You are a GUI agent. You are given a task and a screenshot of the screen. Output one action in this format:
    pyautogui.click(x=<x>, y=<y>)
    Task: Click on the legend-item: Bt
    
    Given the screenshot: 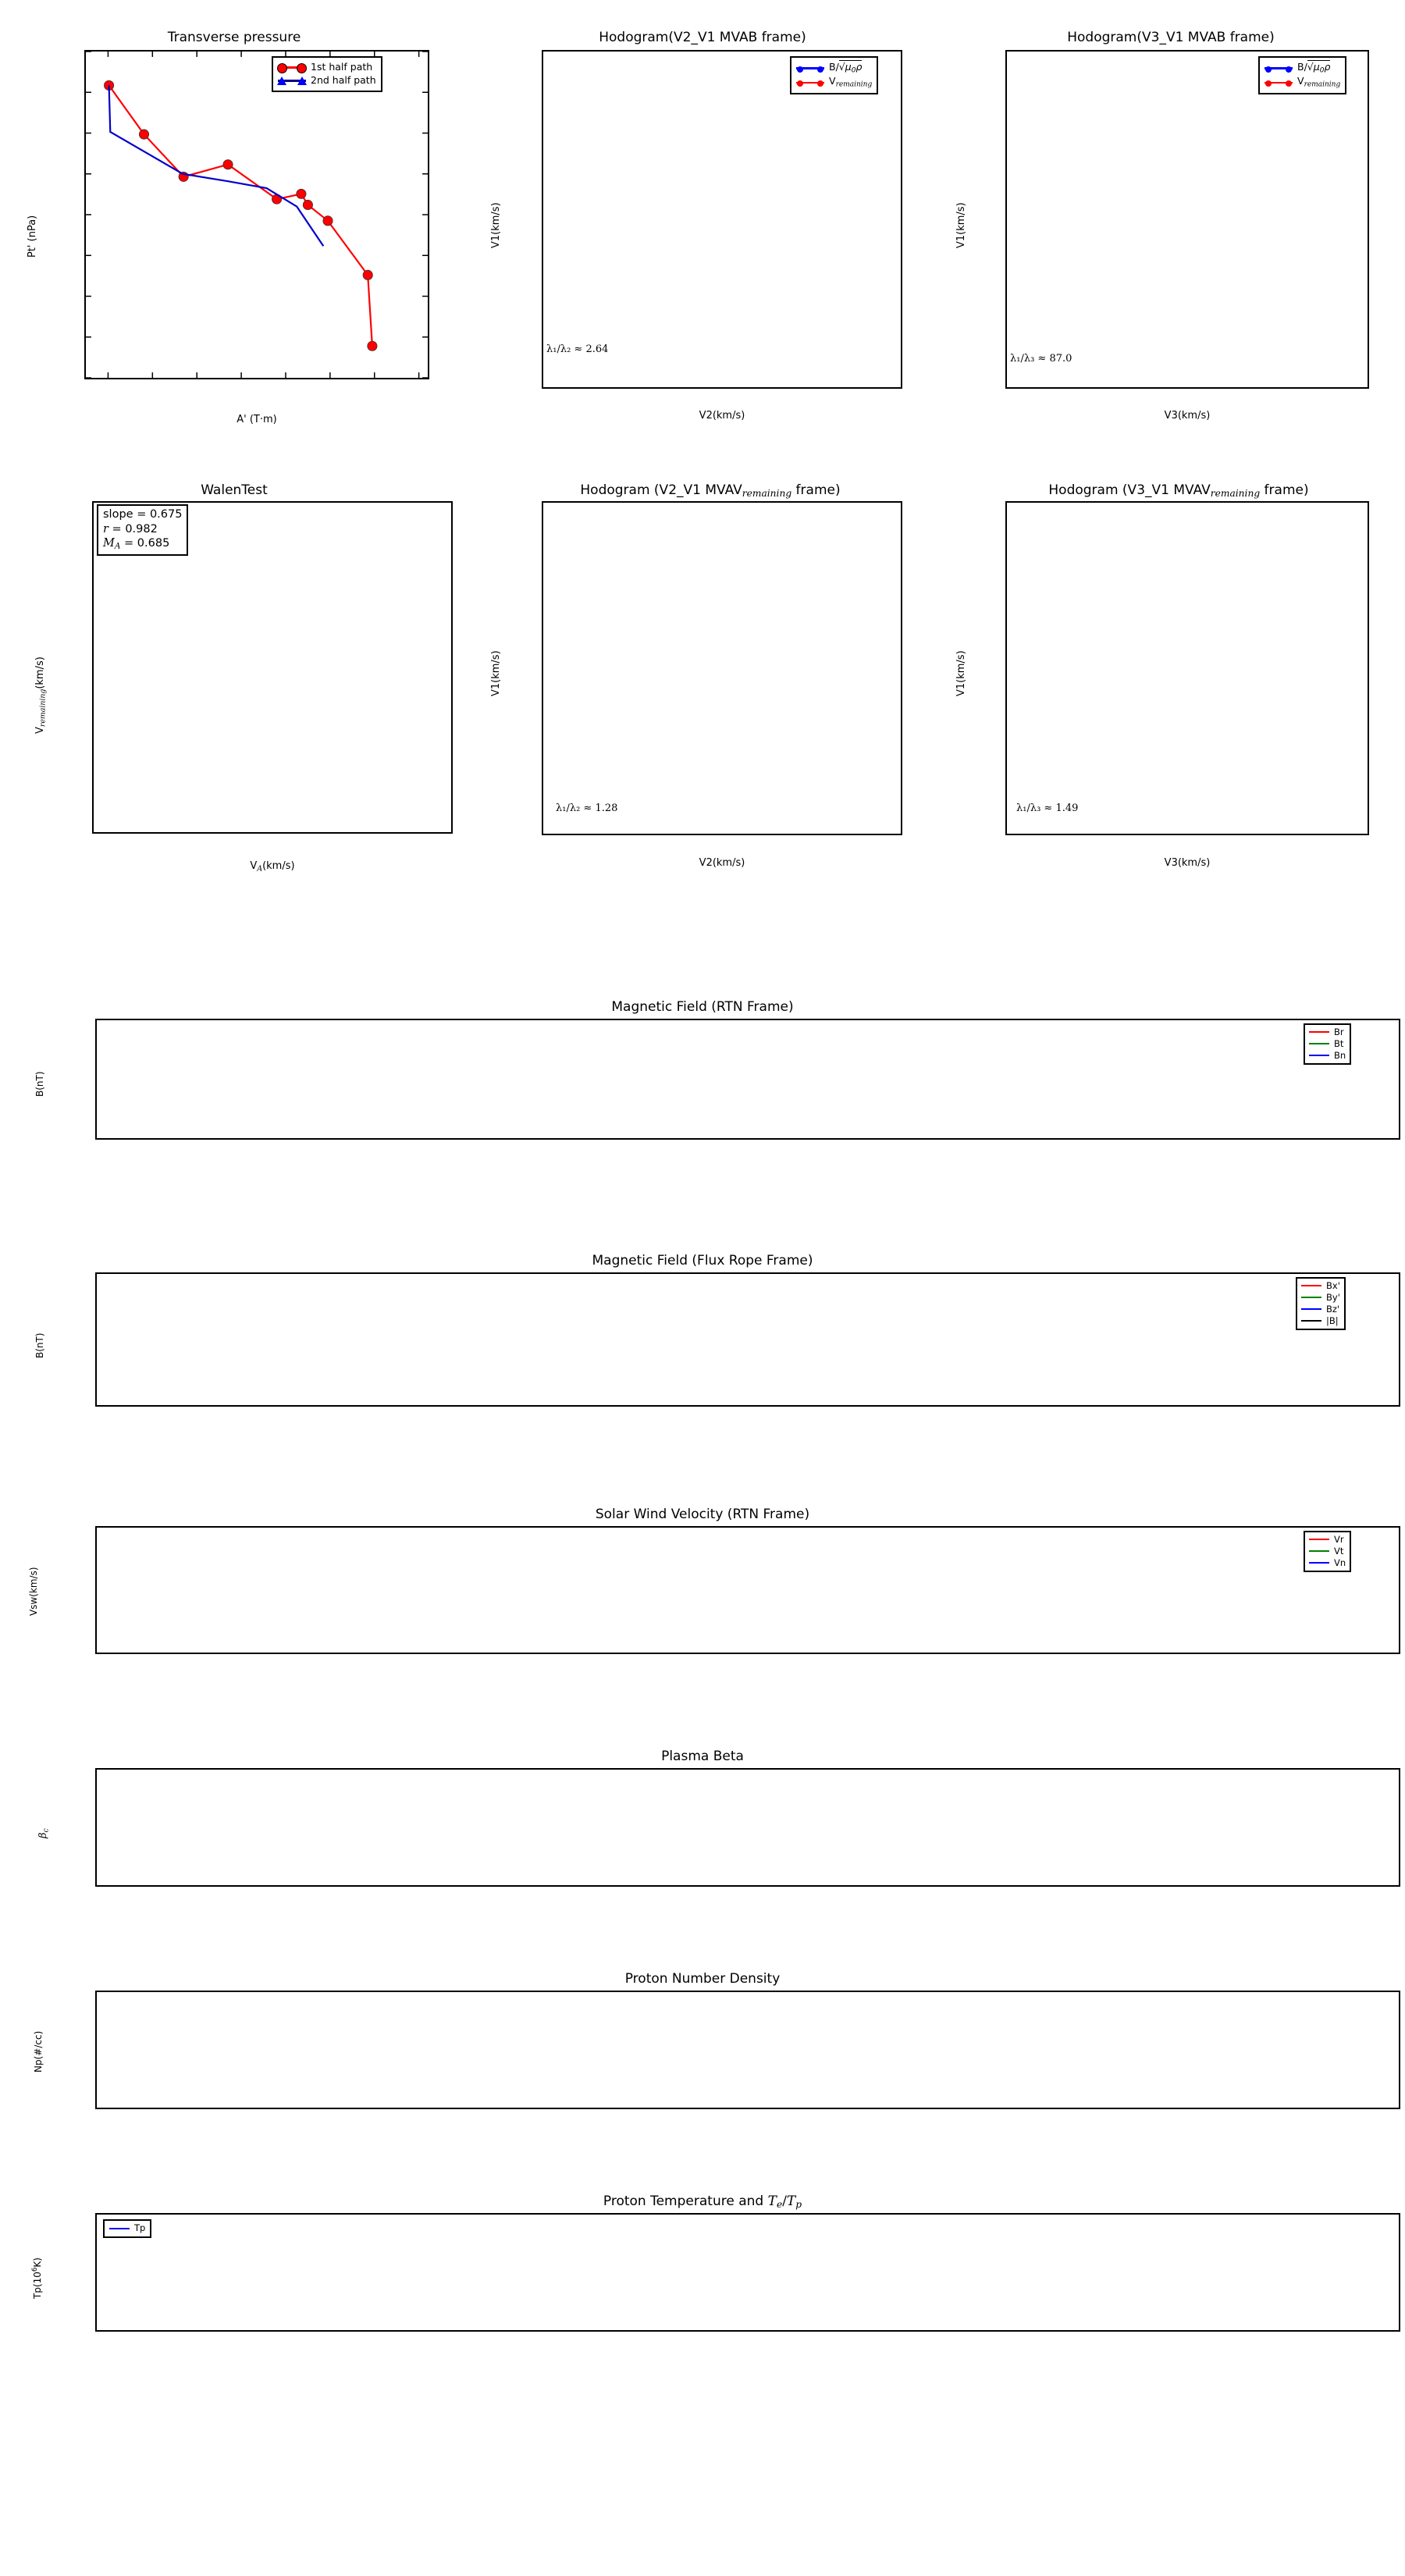 What is the action you would take?
    pyautogui.click(x=1327, y=1044)
    